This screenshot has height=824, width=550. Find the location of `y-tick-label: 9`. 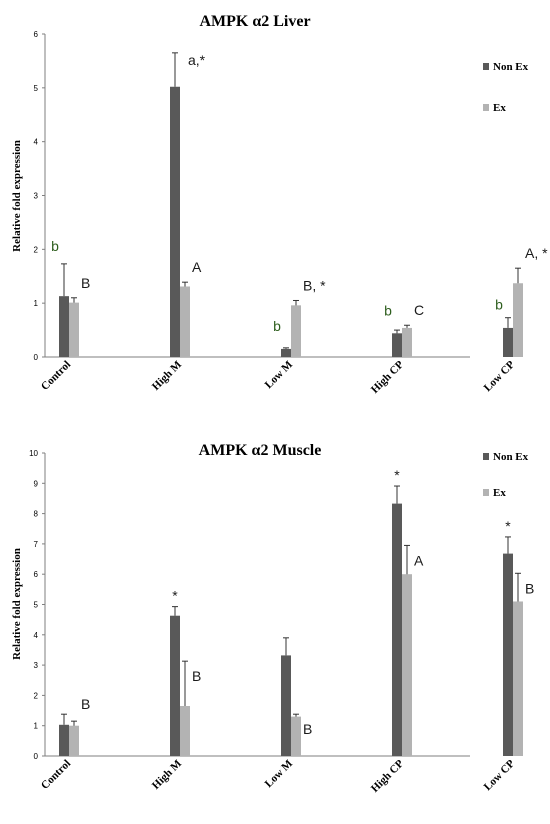

y-tick-label: 9 is located at coordinates (36, 483).